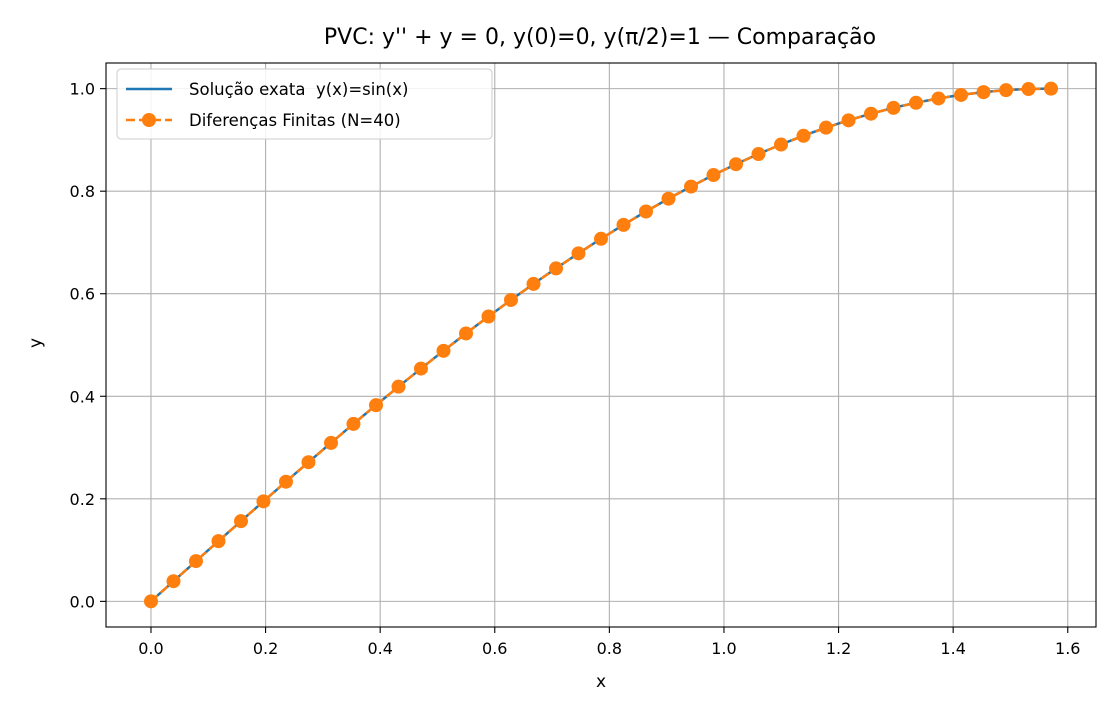 The height and width of the screenshot is (720, 1120). I want to click on x-tick-label: 0.4, so click(379, 648).